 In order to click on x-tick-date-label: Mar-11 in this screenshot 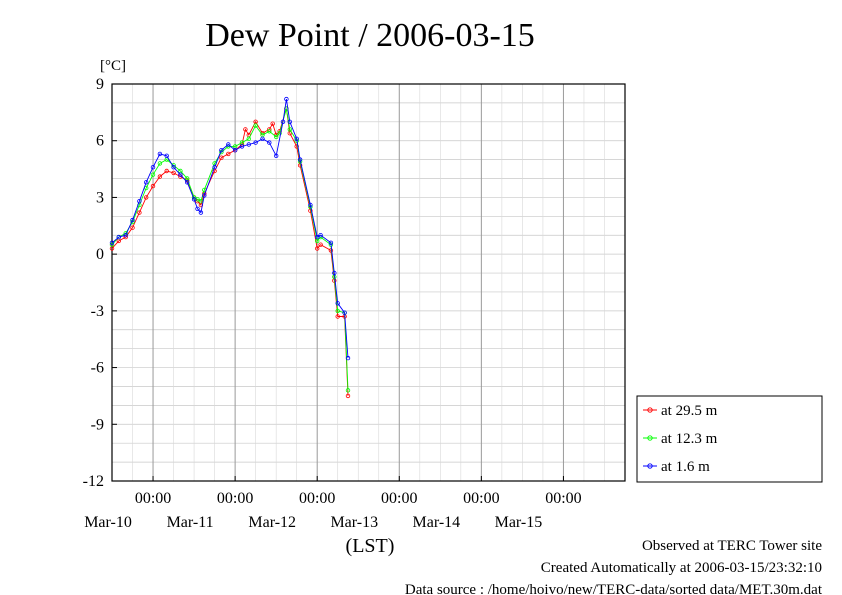, I will do `click(190, 522)`.